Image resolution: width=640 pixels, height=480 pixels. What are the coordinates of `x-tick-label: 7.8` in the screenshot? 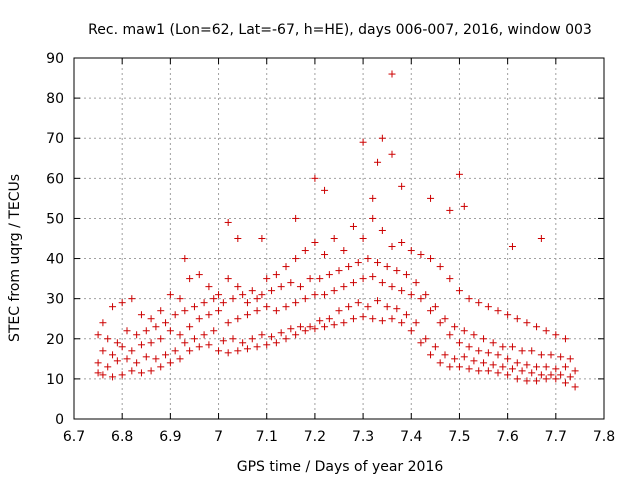 It's located at (604, 437).